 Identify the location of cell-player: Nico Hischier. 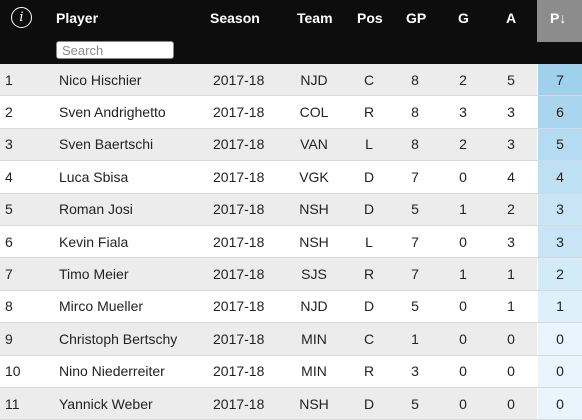
(100, 79).